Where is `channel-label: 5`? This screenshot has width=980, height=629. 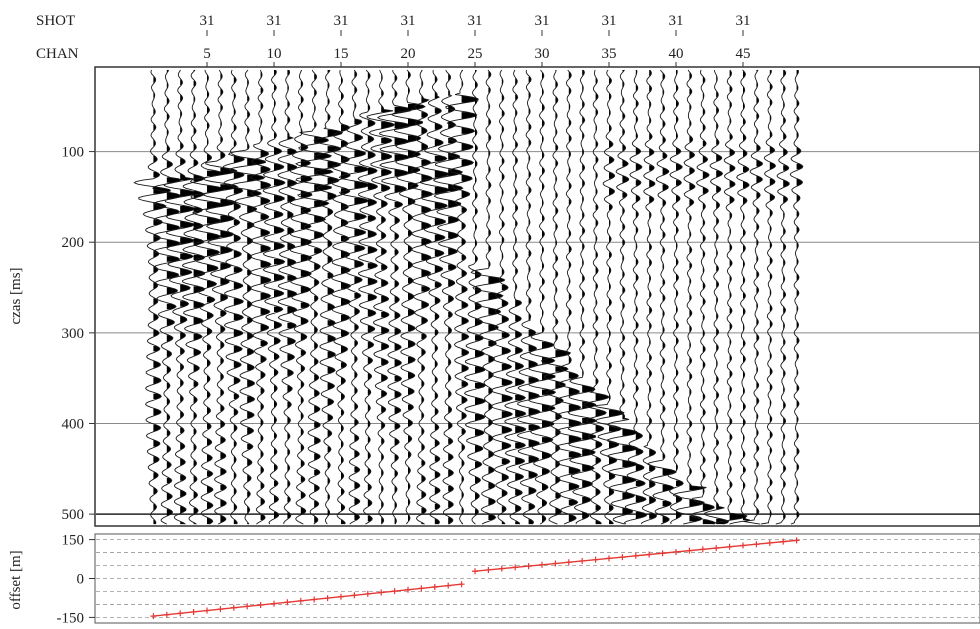
channel-label: 5 is located at coordinates (207, 54).